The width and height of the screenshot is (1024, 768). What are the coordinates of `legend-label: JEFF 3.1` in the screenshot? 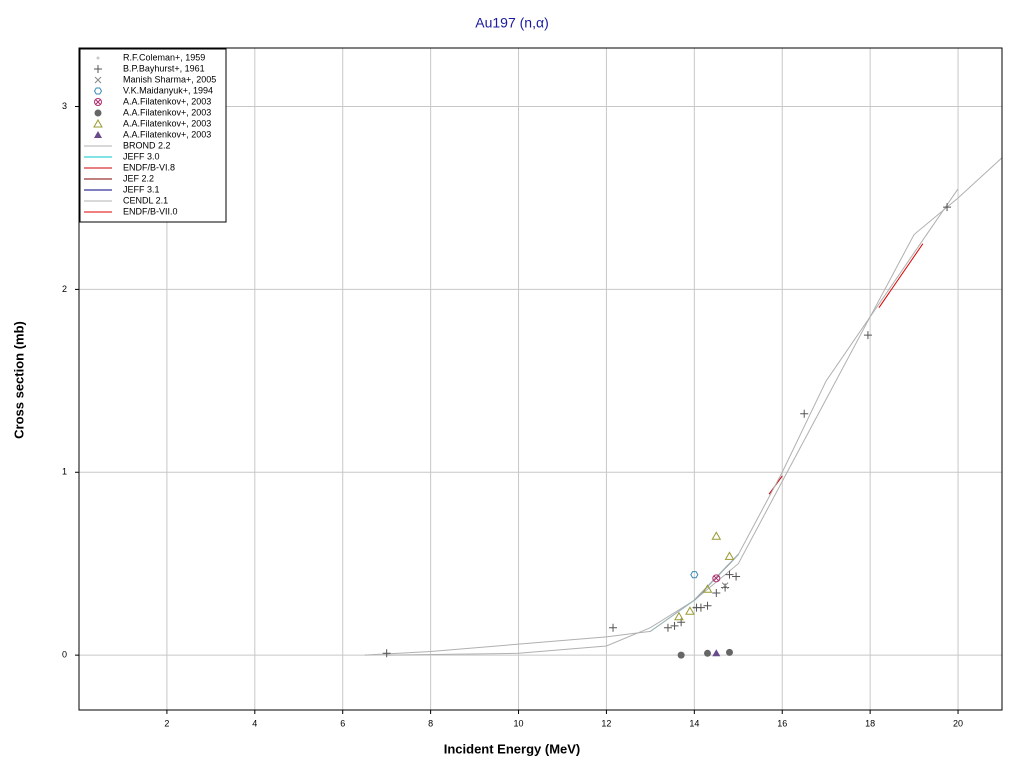 It's located at (141, 189).